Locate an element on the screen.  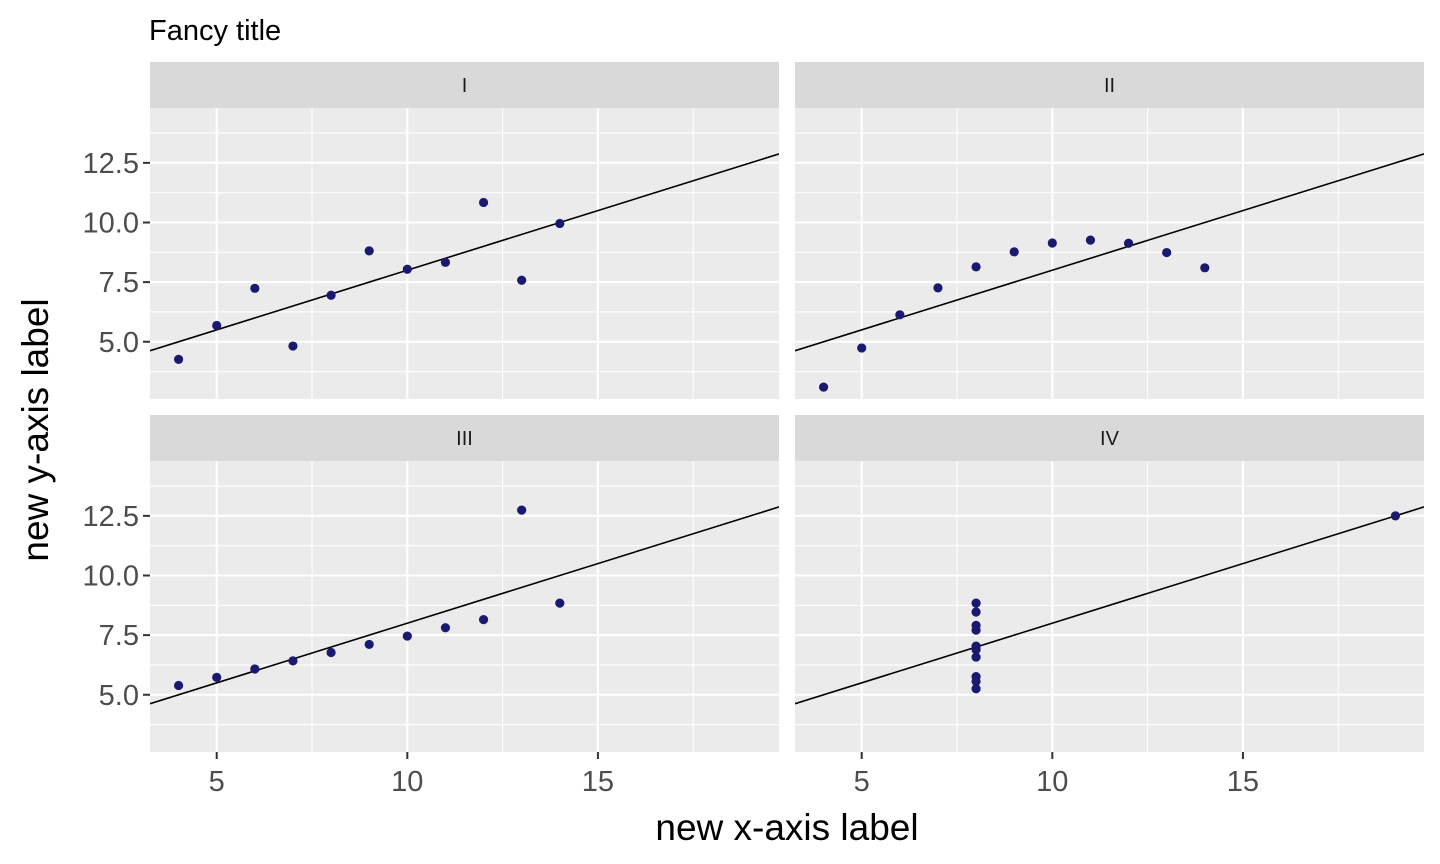
facet-strip-label: III is located at coordinates (464, 439).